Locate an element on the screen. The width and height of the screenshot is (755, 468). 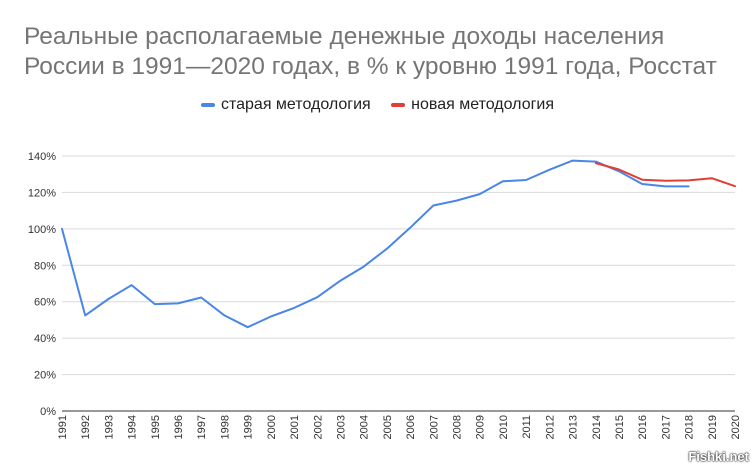
legend-item-old: старая методология is located at coordinates (285, 105).